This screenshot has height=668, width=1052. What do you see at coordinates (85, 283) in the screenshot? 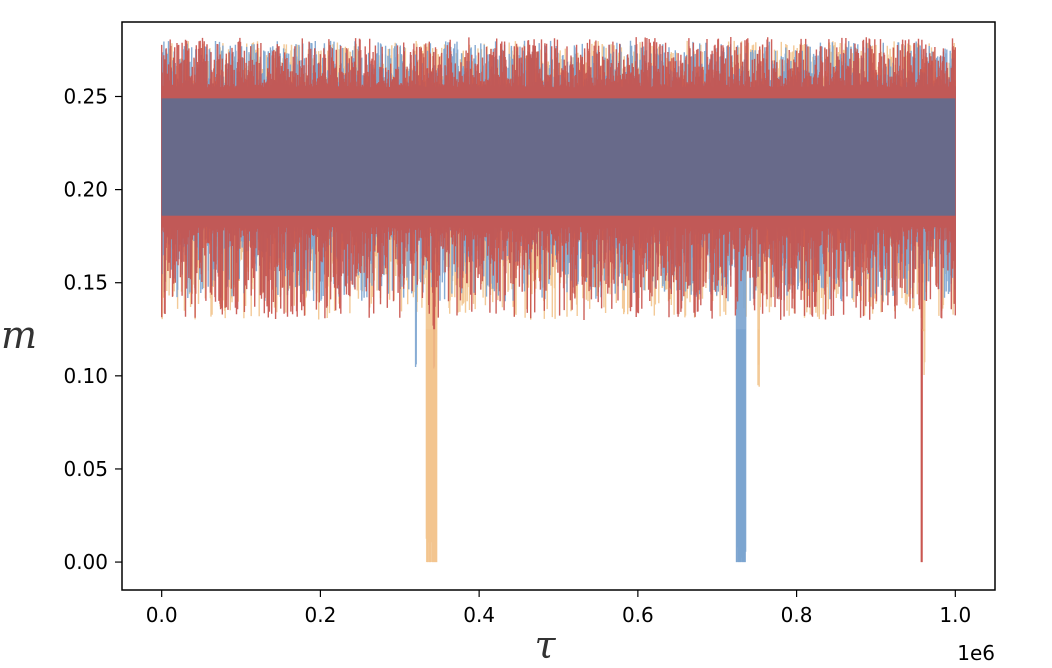
I see `y-tick-label: 0.15` at bounding box center [85, 283].